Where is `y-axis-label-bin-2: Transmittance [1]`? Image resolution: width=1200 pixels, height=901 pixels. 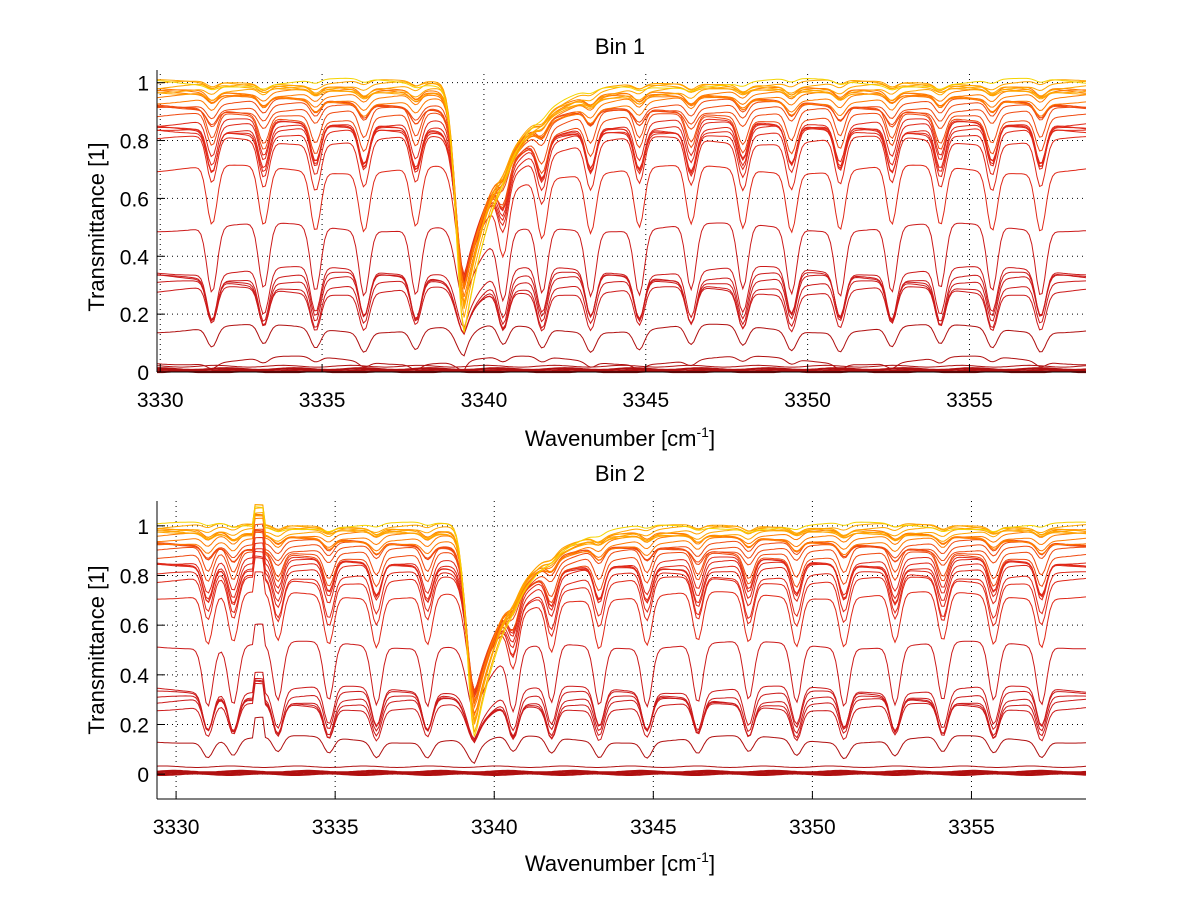
y-axis-label-bin-2: Transmittance [1] is located at coordinates (96, 649).